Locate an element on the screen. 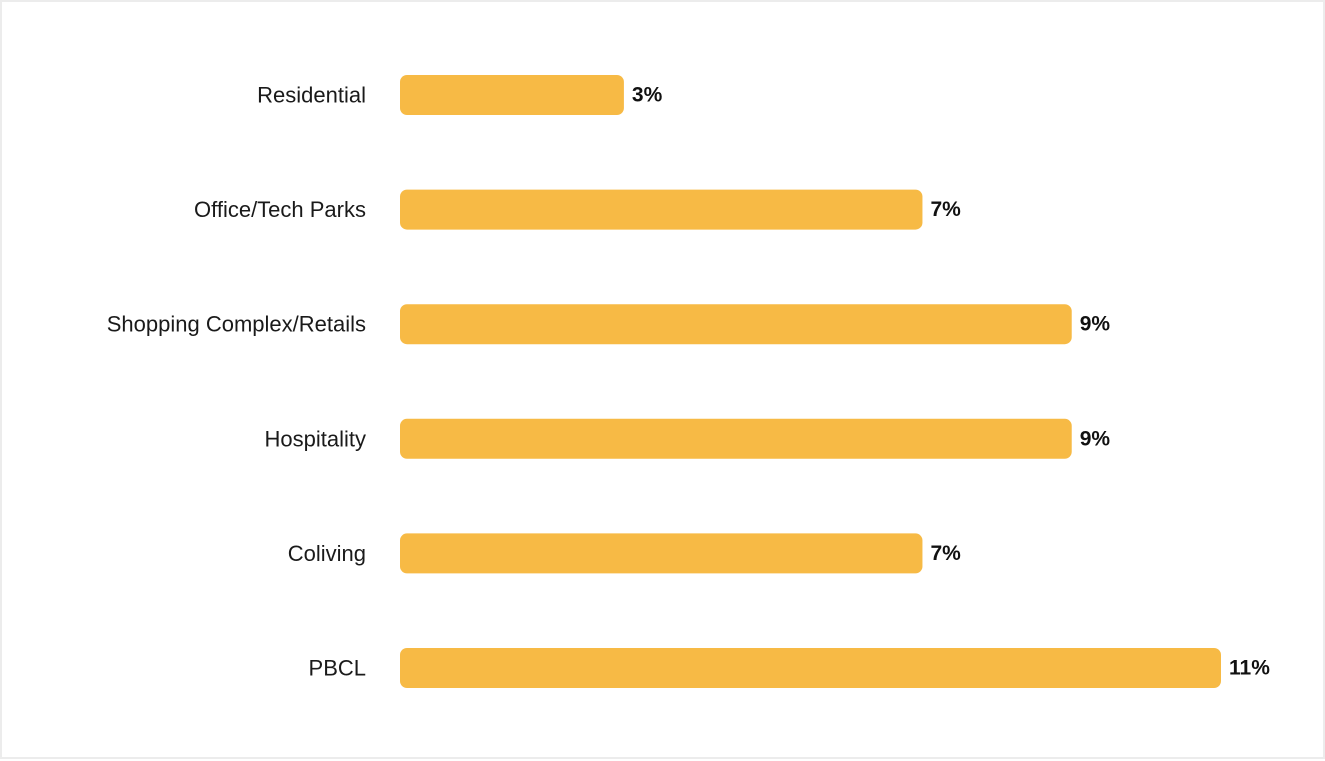  value-label: 3% is located at coordinates (647, 95).